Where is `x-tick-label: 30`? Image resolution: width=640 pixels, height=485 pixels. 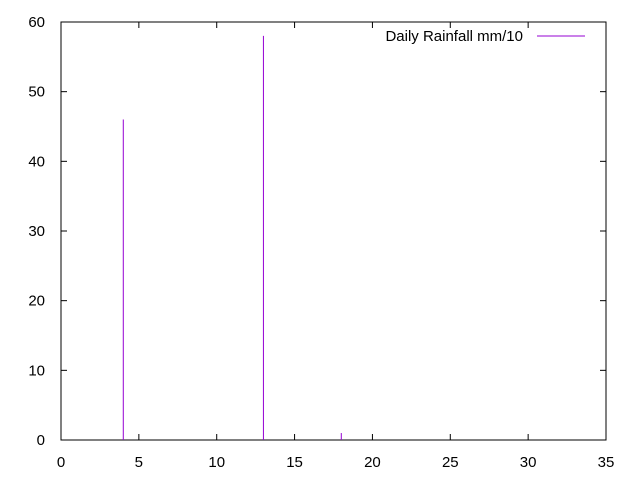
x-tick-label: 30 is located at coordinates (528, 462).